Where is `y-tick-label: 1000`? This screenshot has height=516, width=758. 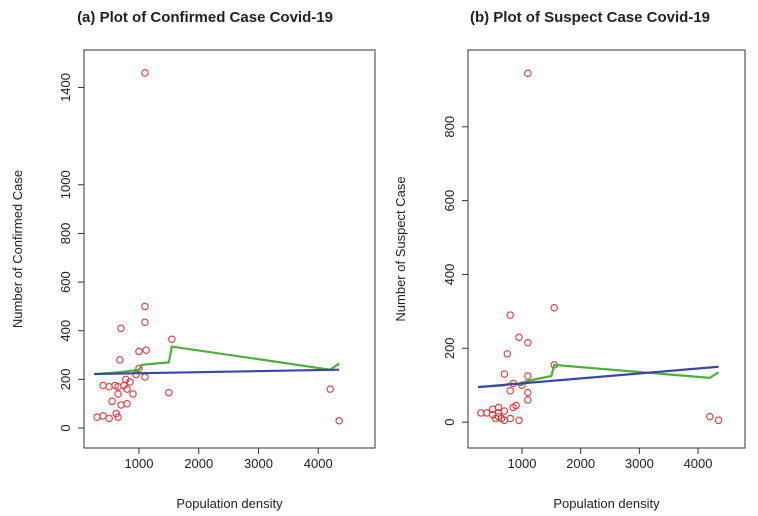
y-tick-label: 1000 is located at coordinates (65, 184).